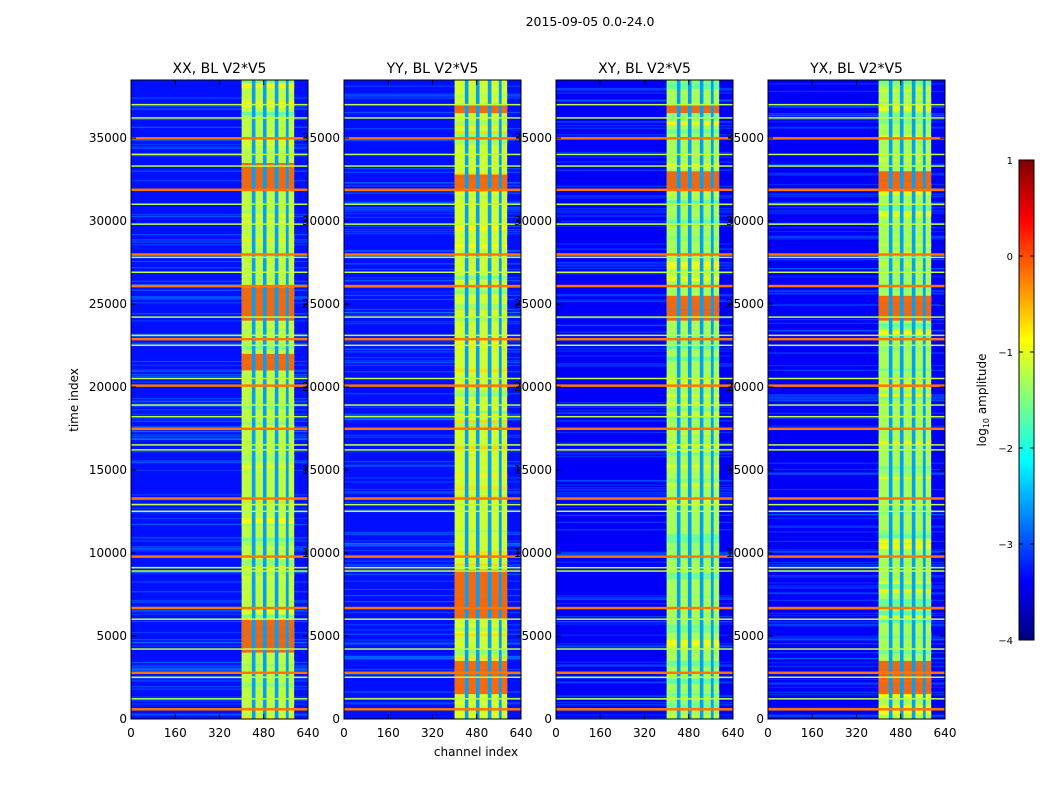 This screenshot has width=1050, height=800. I want to click on hot-region, so click(481, 109).